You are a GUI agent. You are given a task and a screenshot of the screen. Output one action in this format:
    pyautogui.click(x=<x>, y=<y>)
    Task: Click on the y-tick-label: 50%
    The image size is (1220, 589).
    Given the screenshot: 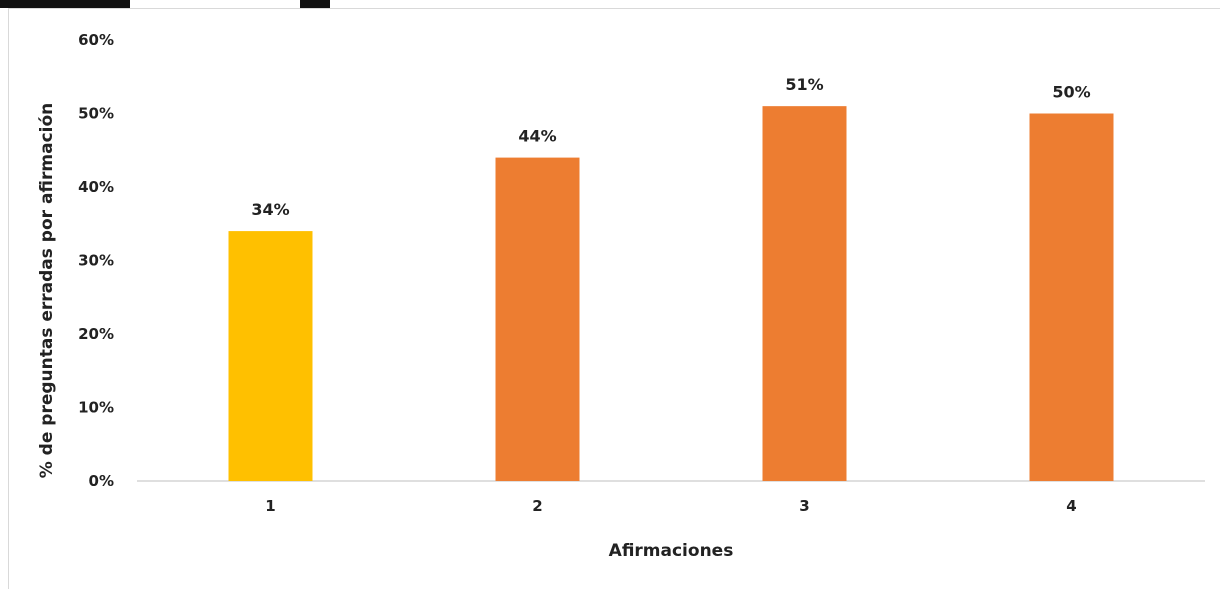 What is the action you would take?
    pyautogui.click(x=96, y=114)
    